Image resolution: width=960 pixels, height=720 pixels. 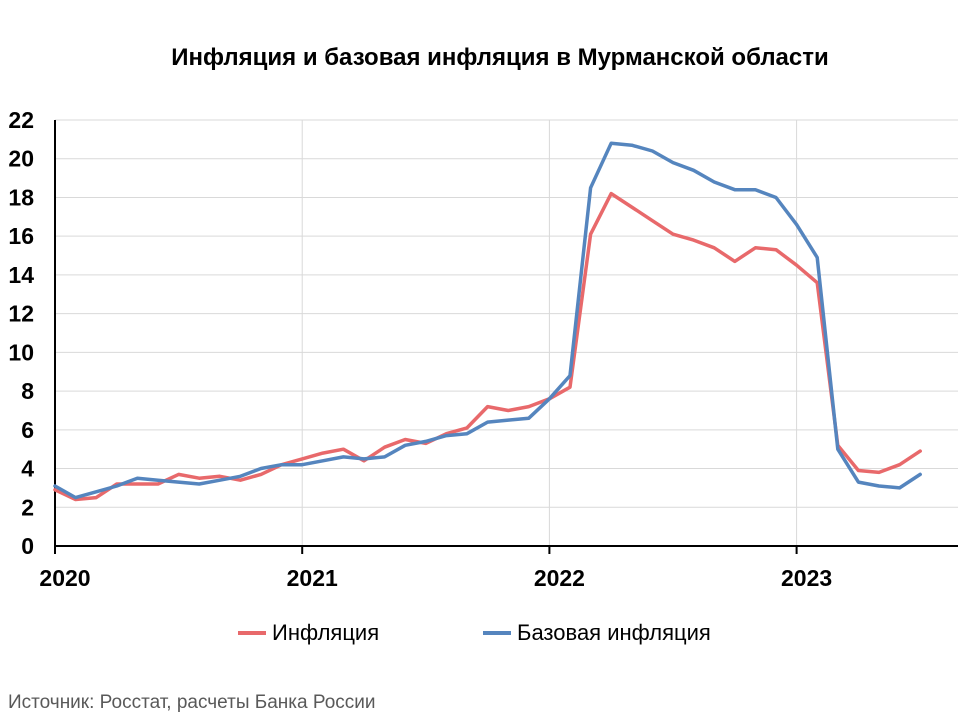 I want to click on y-tick-label: 6, so click(x=27, y=430).